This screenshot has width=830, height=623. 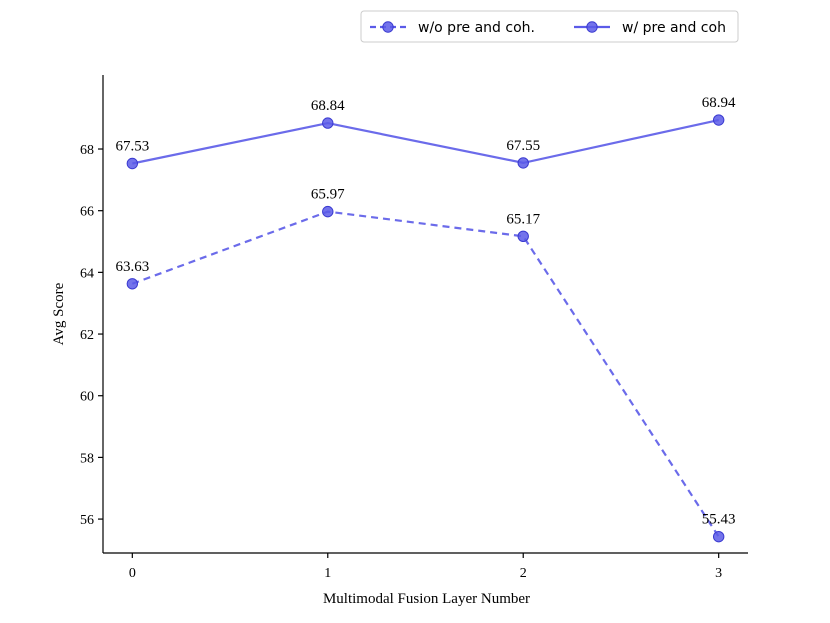 I want to click on legend-item: w/o pre and coh., so click(x=452, y=28).